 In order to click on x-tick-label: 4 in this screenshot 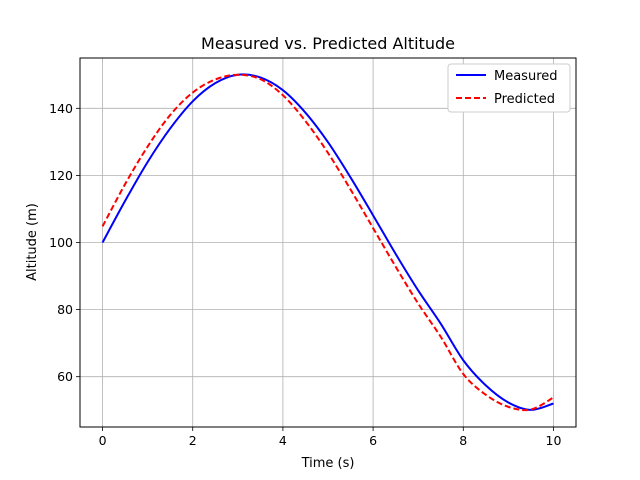, I will do `click(283, 440)`.